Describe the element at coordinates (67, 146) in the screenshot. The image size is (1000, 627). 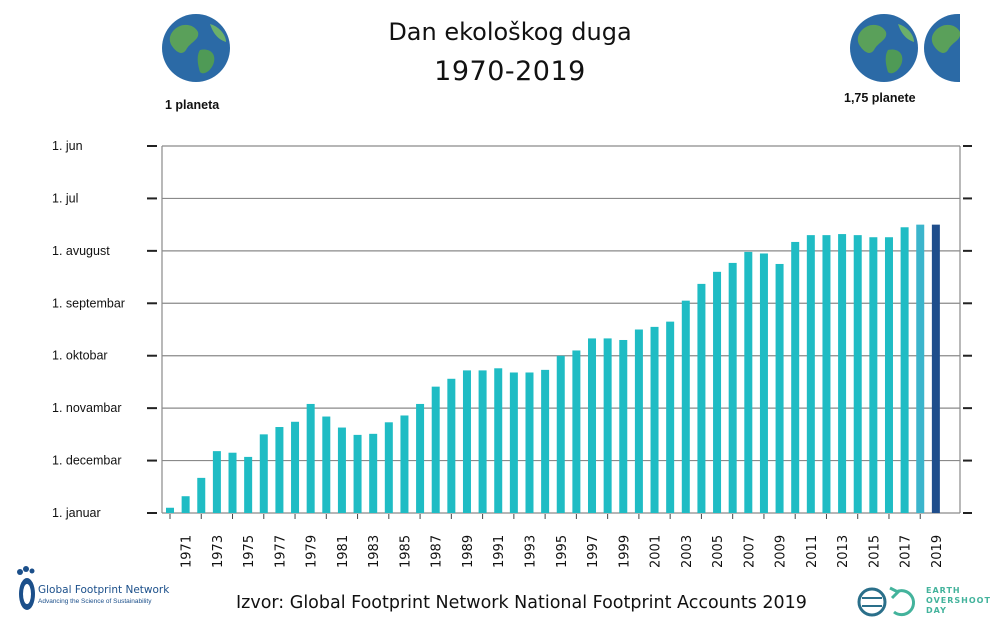
I see `y-tick-label: 1. jun` at that location.